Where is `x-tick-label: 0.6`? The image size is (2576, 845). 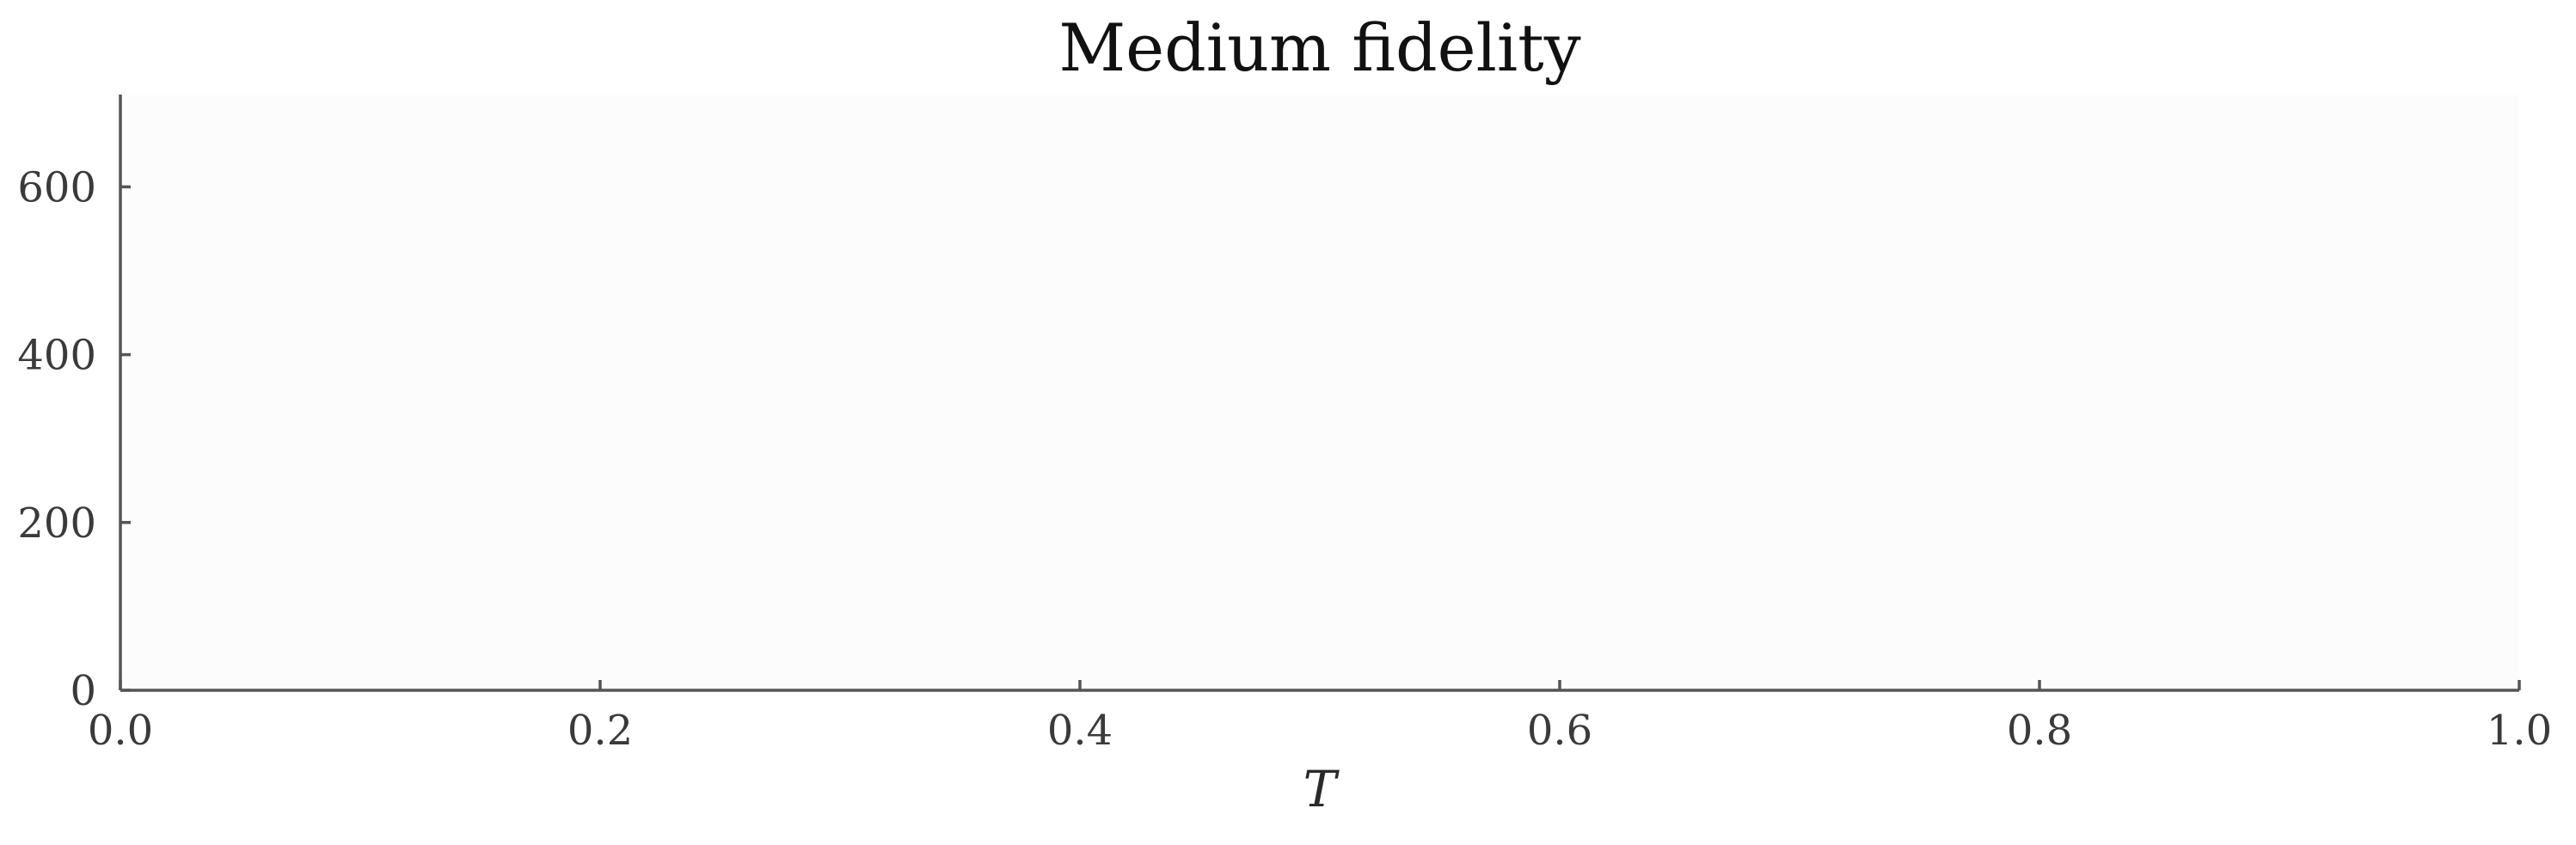 x-tick-label: 0.6 is located at coordinates (1559, 731).